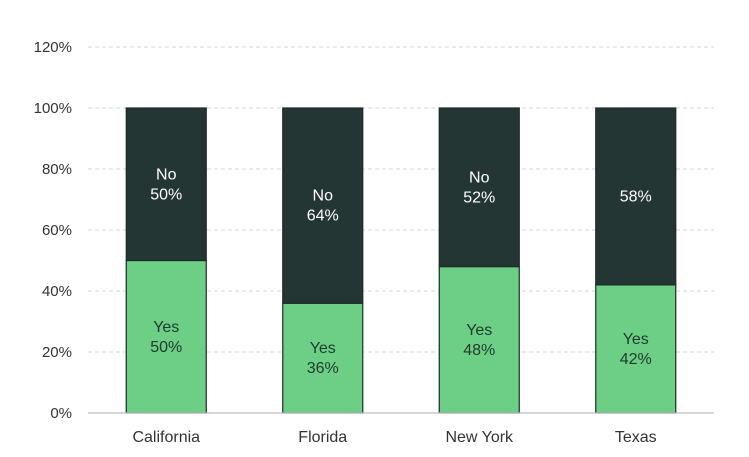 This screenshot has width=749, height=457. What do you see at coordinates (636, 359) in the screenshot?
I see `bar-segment-label: 42%` at bounding box center [636, 359].